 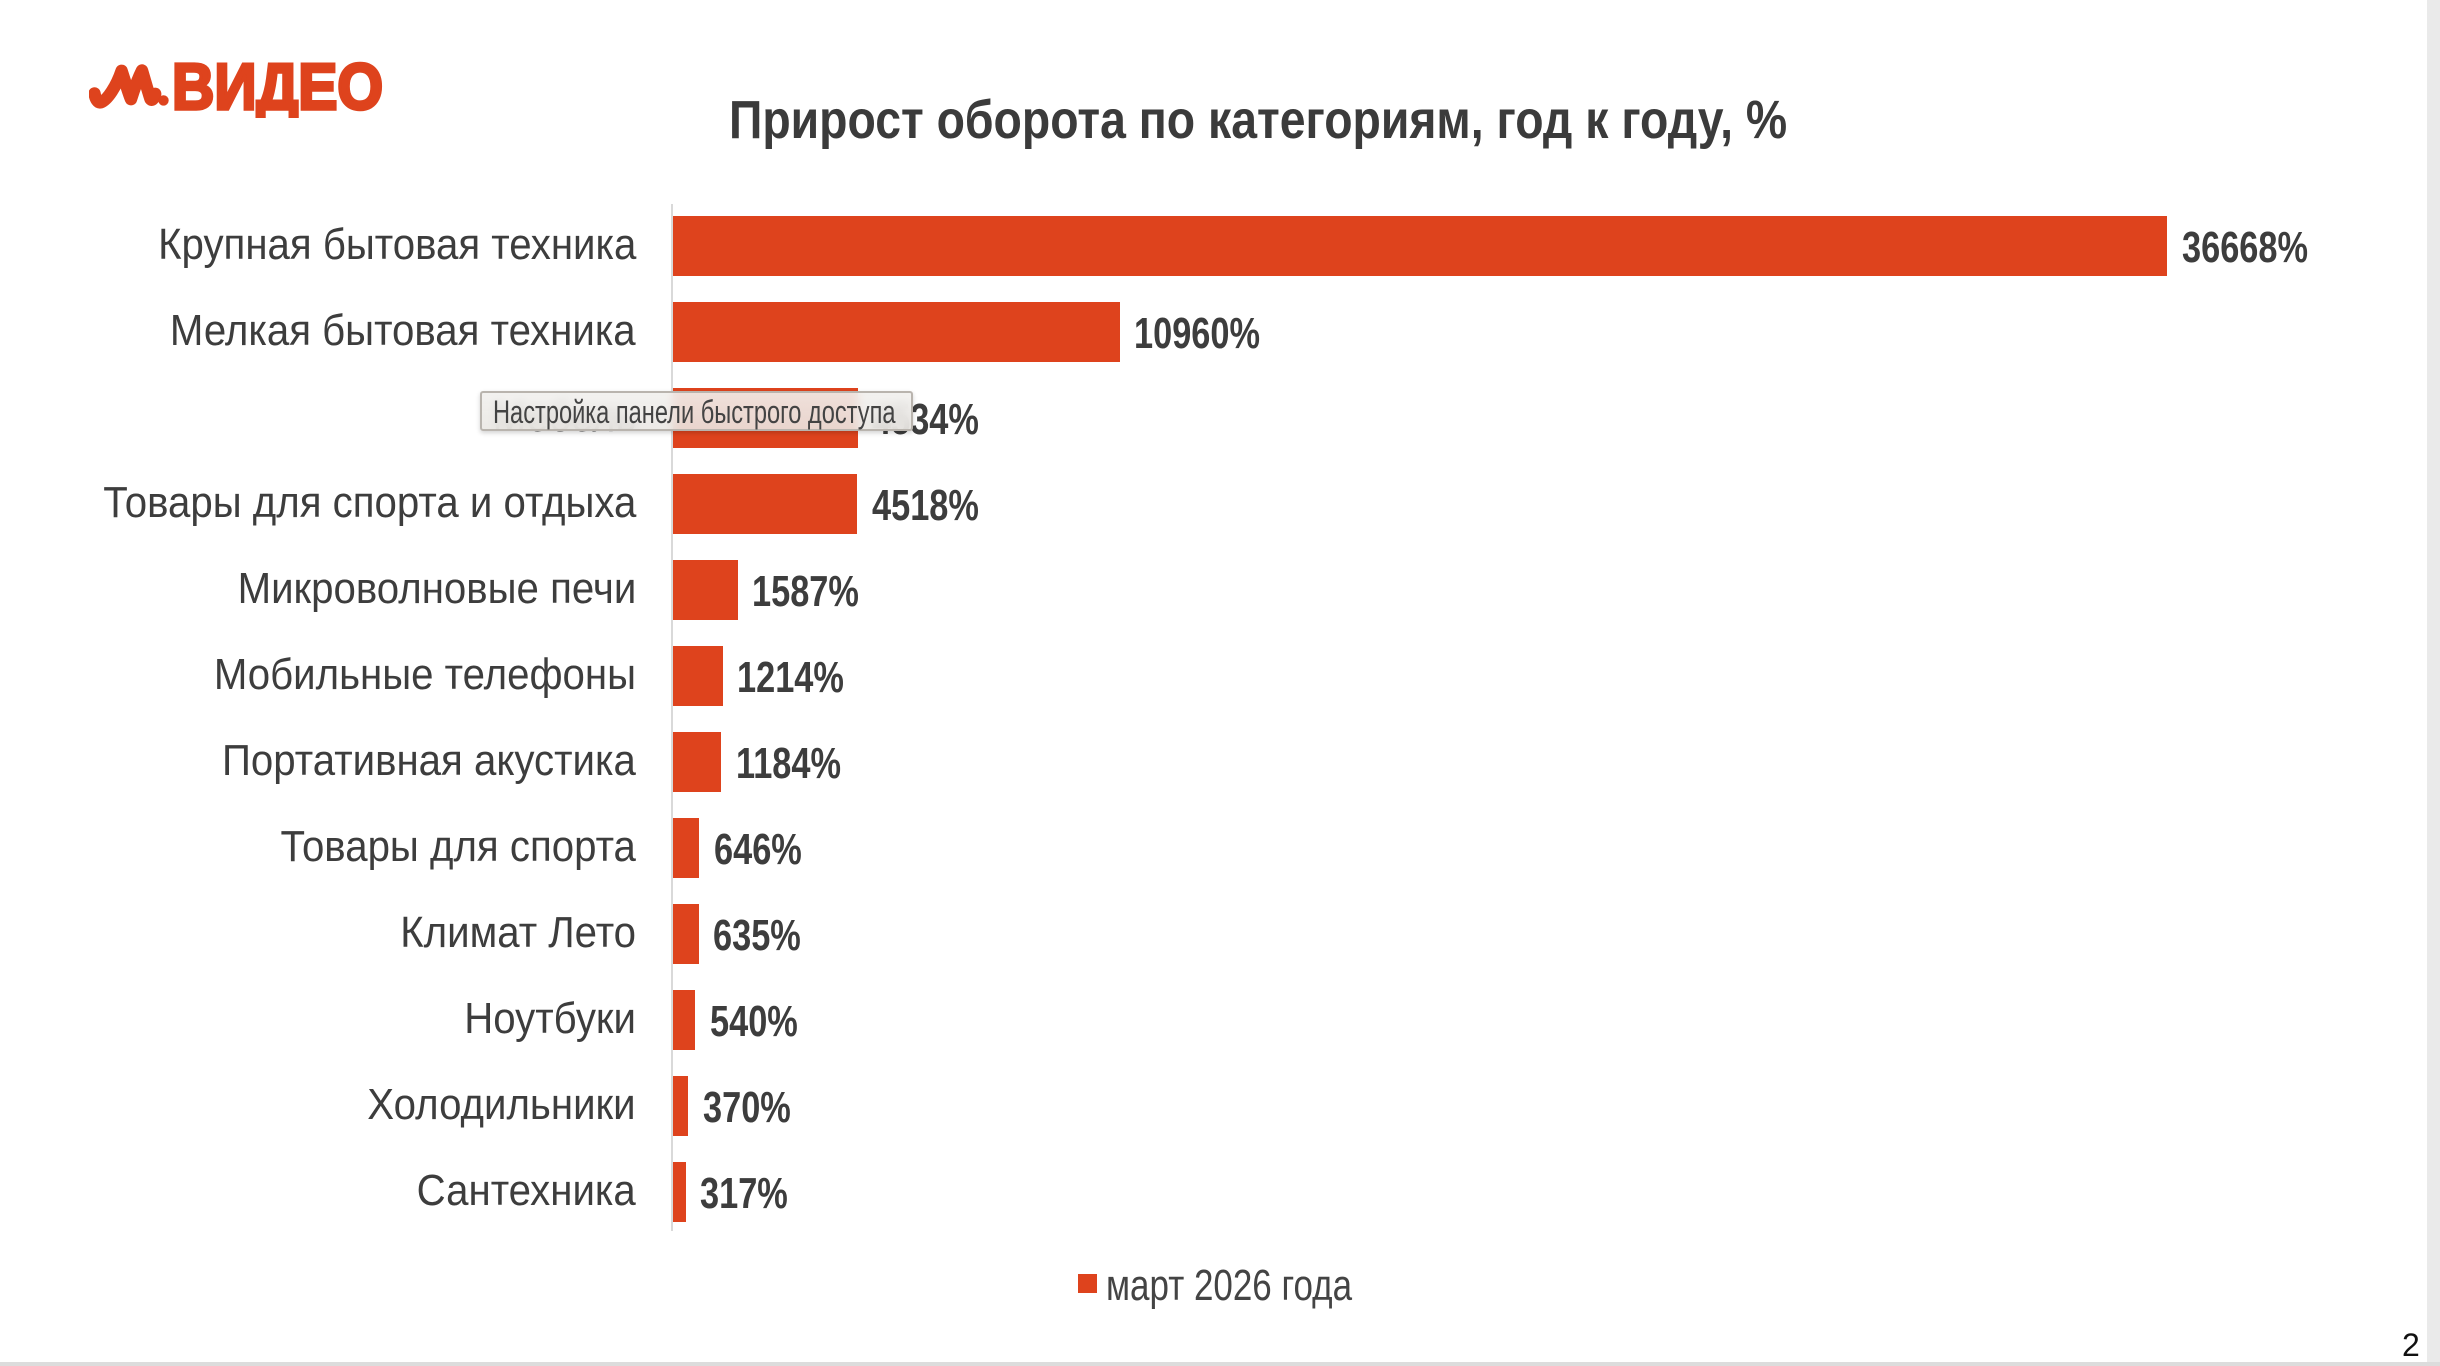 I want to click on svg-text: ВИДЕО, so click(x=277, y=89).